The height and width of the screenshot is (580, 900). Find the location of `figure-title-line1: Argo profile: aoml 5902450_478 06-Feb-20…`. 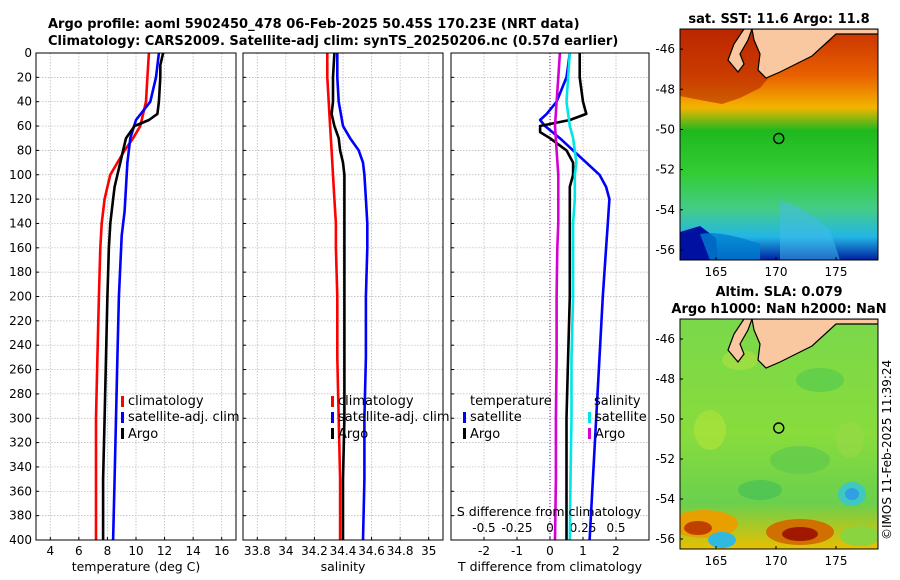

figure-title-line1: Argo profile: aoml 5902450_478 06-Feb-20… is located at coordinates (314, 24).